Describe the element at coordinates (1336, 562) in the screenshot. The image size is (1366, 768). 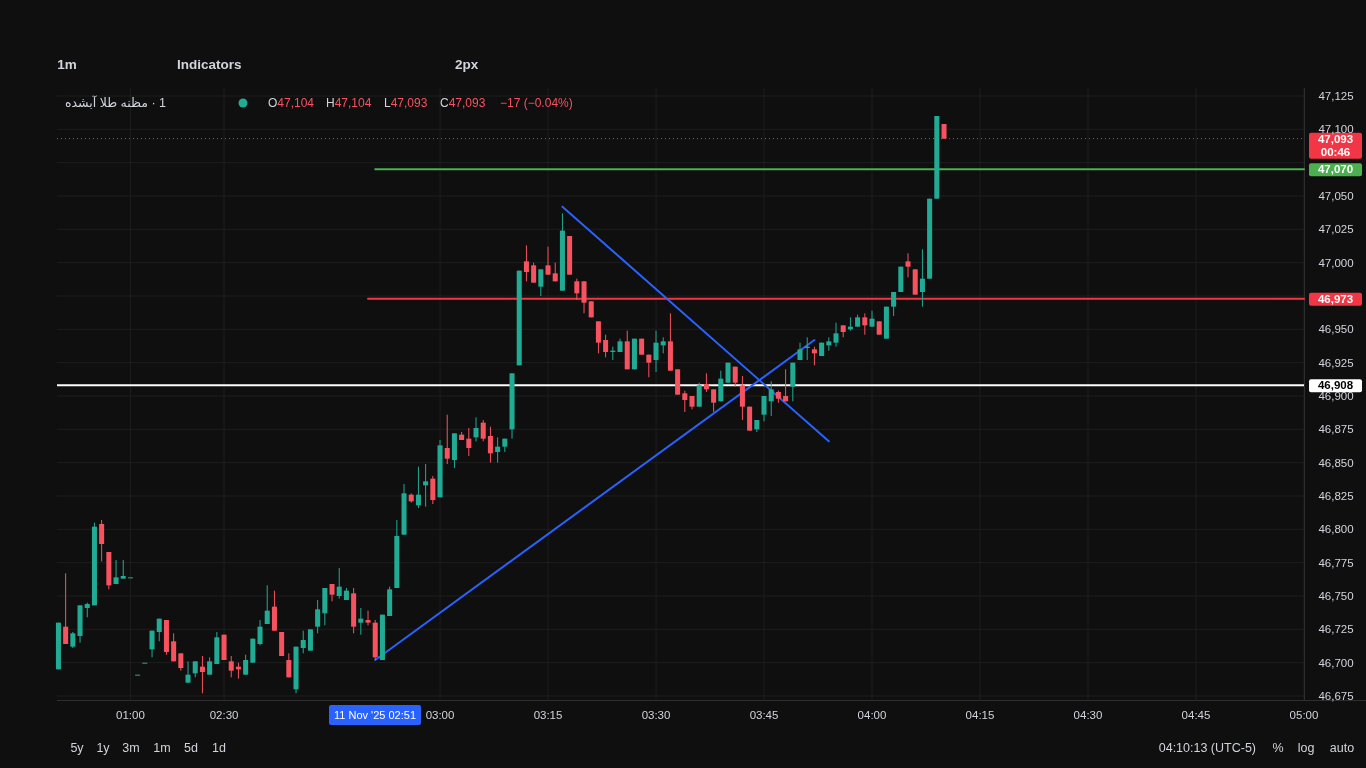
I see `y-tick-label: 46,775` at that location.